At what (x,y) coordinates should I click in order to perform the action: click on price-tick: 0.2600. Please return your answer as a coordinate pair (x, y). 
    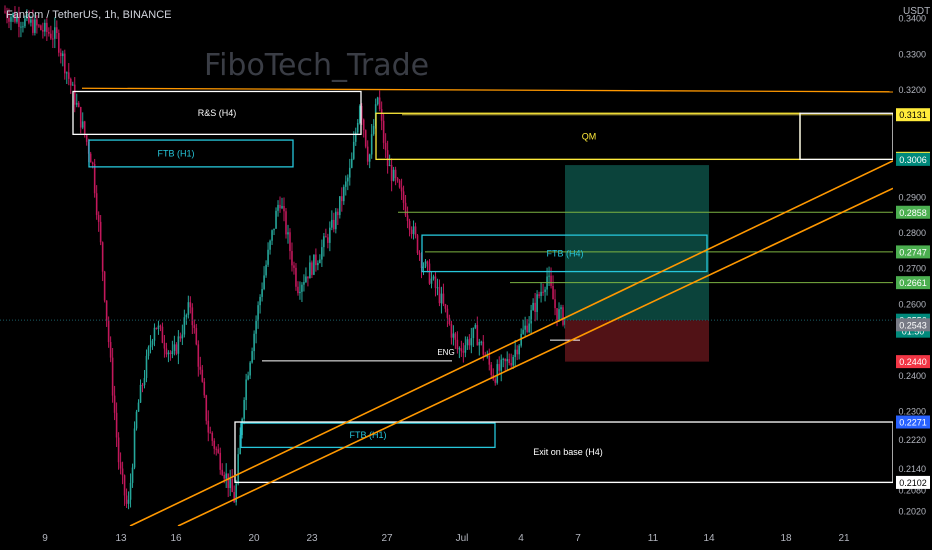
    Looking at the image, I should click on (912, 304).